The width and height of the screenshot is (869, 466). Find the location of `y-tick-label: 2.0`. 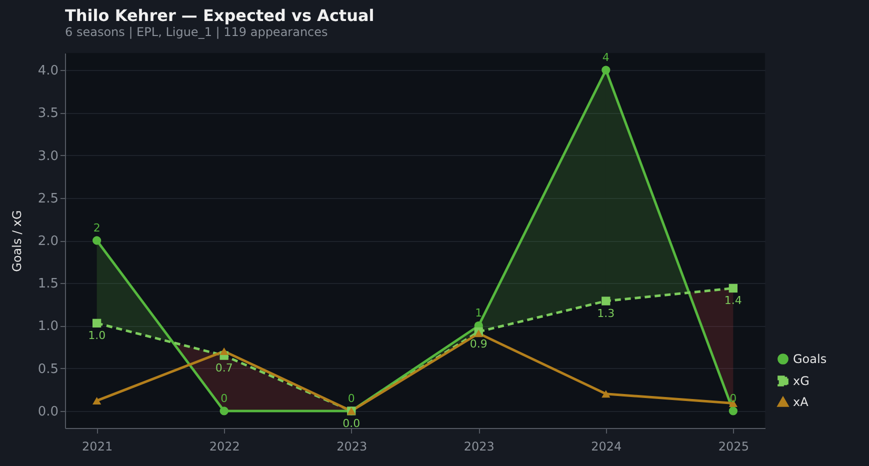

y-tick-label: 2.0 is located at coordinates (48, 241).